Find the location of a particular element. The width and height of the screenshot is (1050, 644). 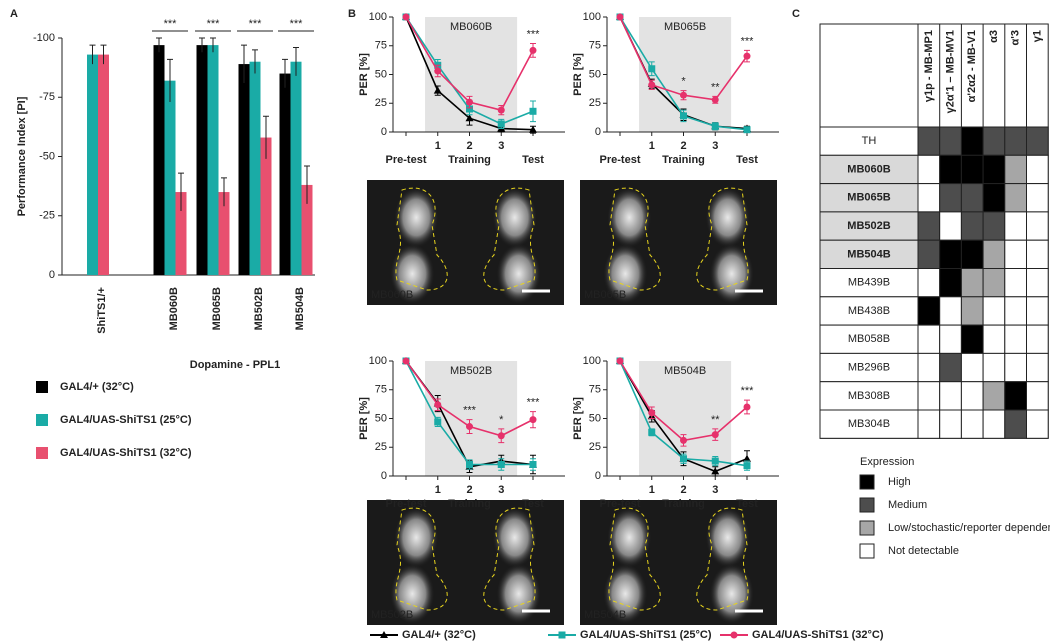

column-header: γ2α'1 – MB-MV1 is located at coordinates (950, 71).